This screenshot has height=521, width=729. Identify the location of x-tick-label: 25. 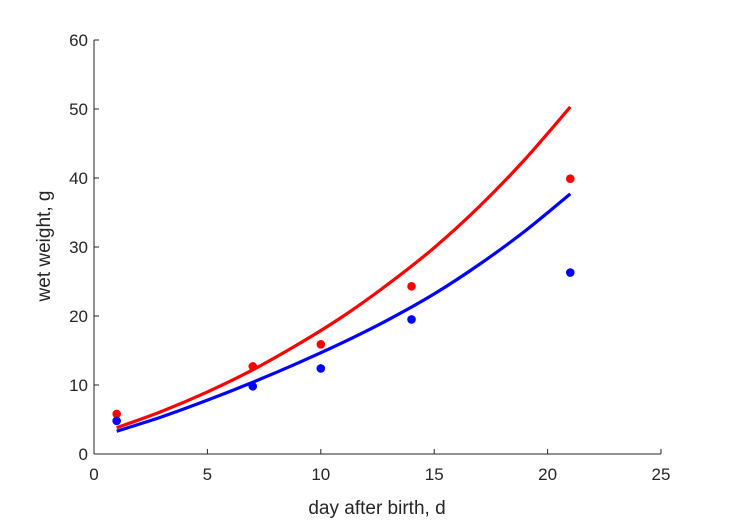
(661, 474).